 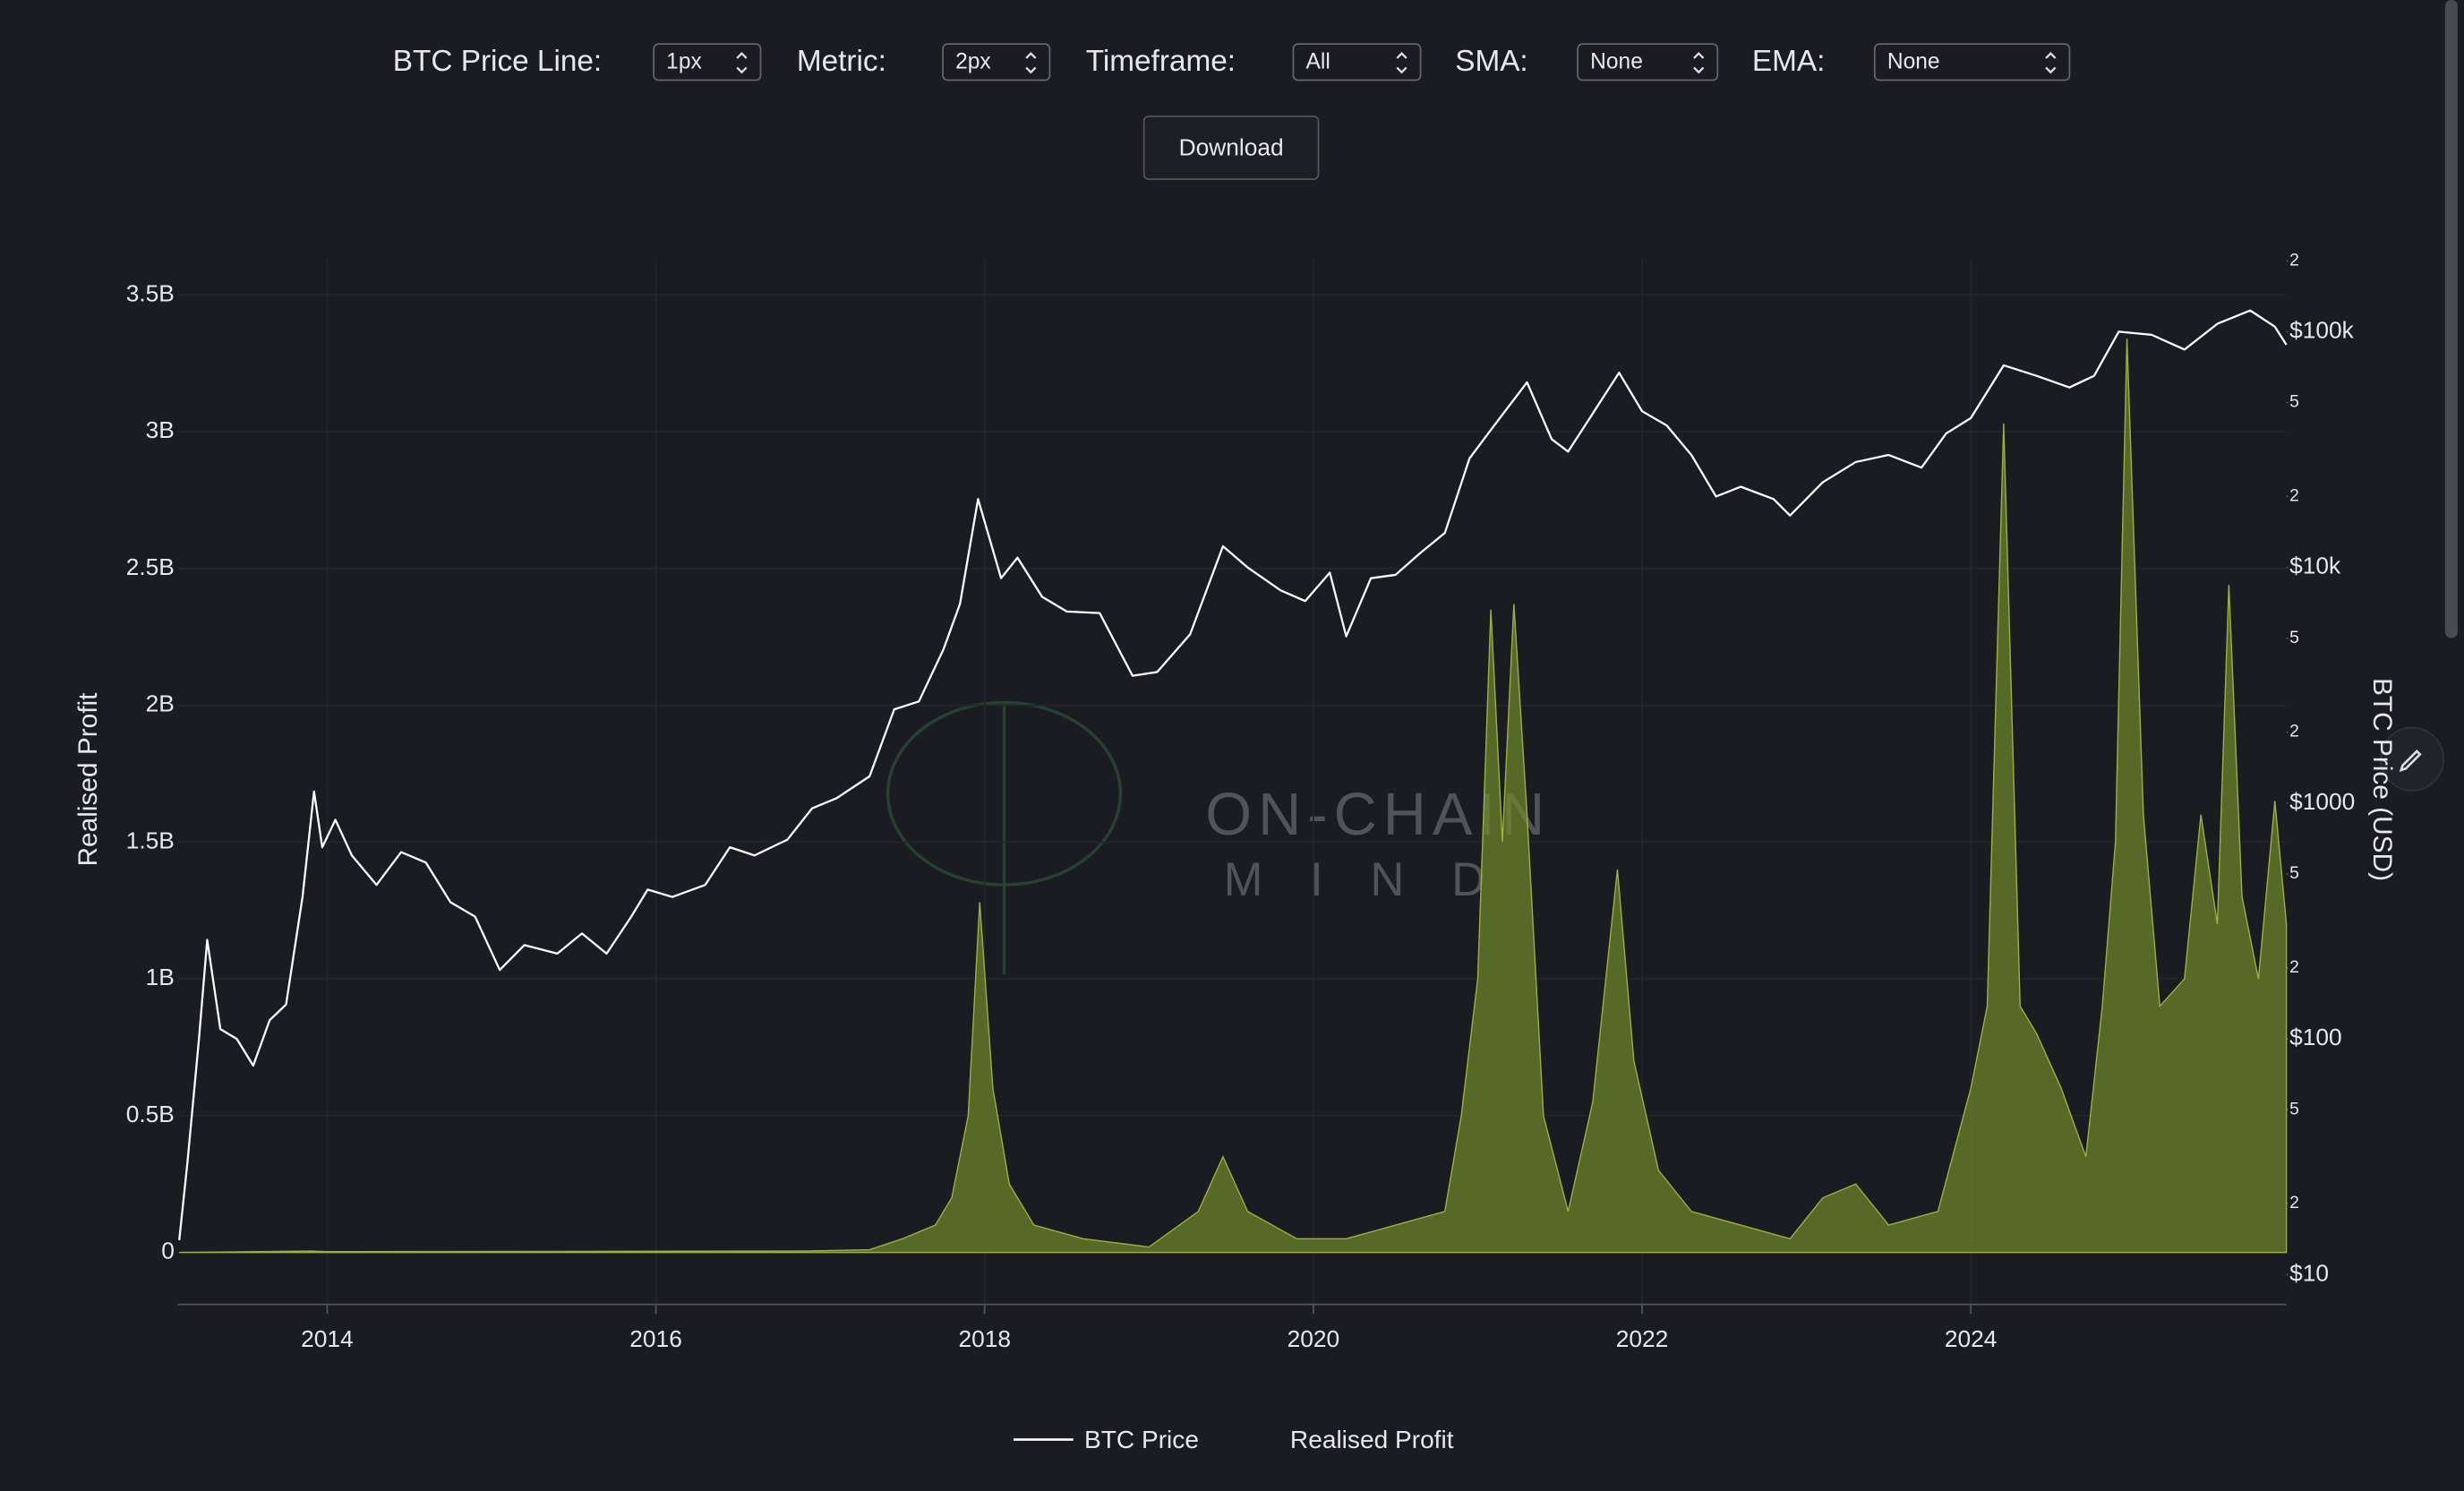 What do you see at coordinates (684, 62) in the screenshot?
I see `select-value: 1px` at bounding box center [684, 62].